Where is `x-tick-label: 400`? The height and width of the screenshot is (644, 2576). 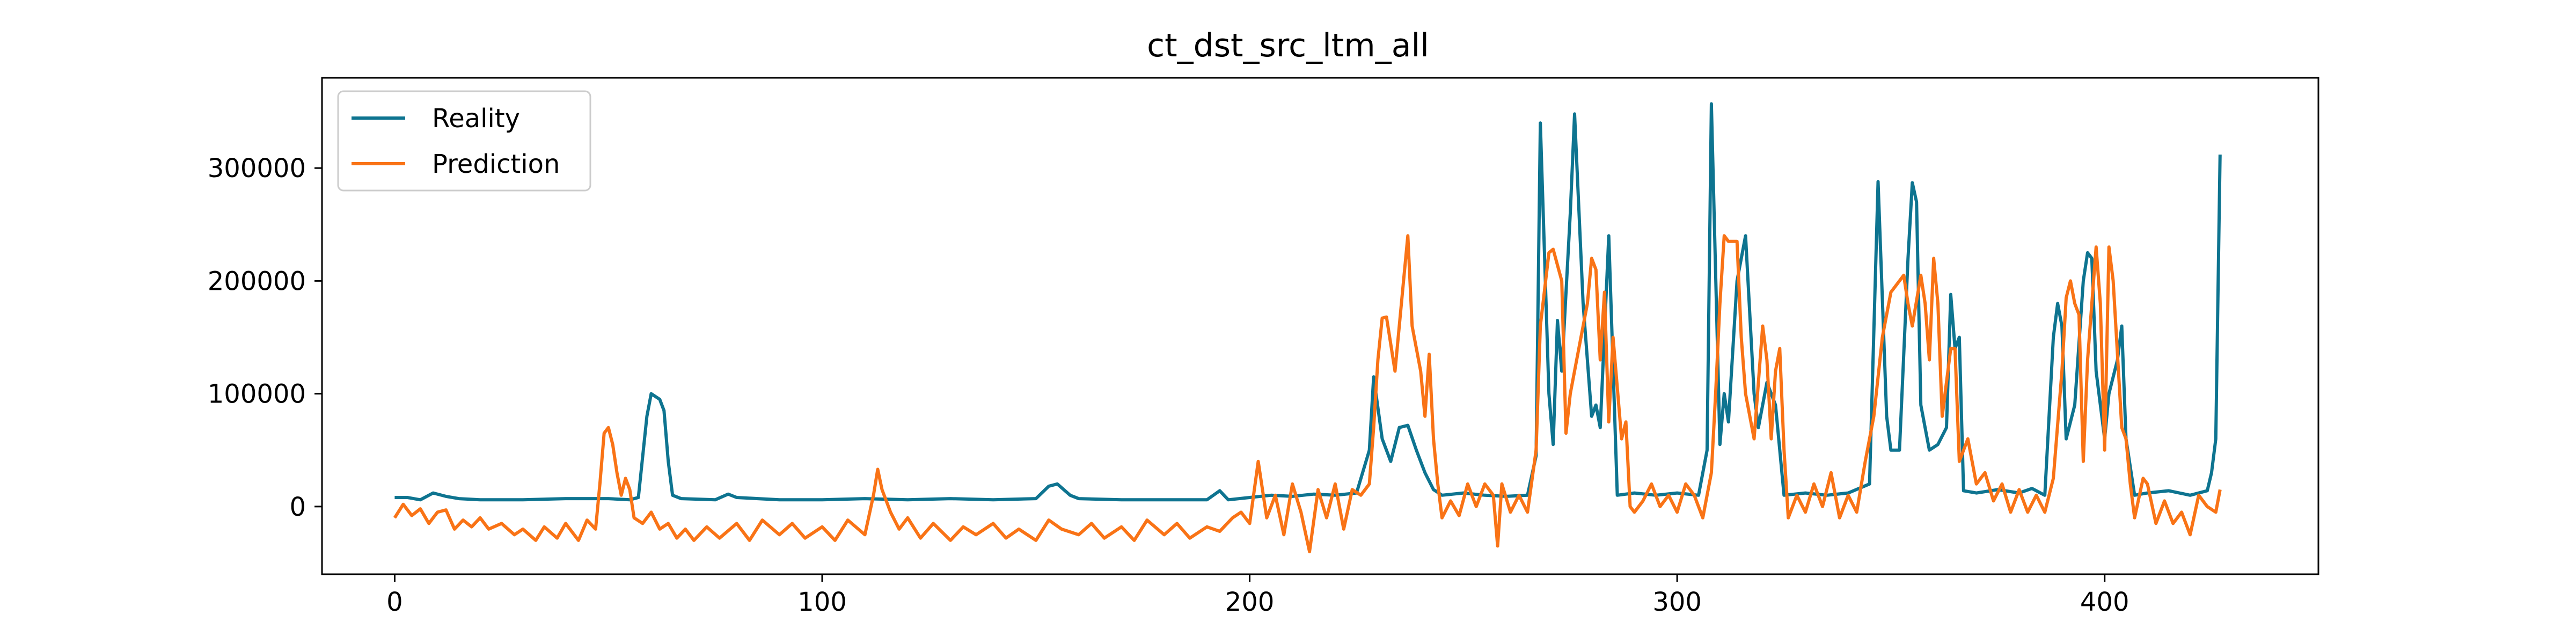 x-tick-label: 400 is located at coordinates (2104, 602).